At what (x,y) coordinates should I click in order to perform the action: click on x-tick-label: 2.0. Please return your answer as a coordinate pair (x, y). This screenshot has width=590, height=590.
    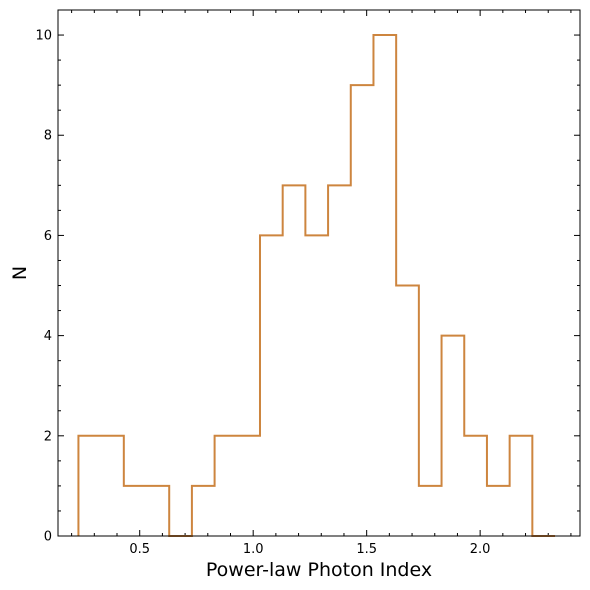
    Looking at the image, I should click on (480, 549).